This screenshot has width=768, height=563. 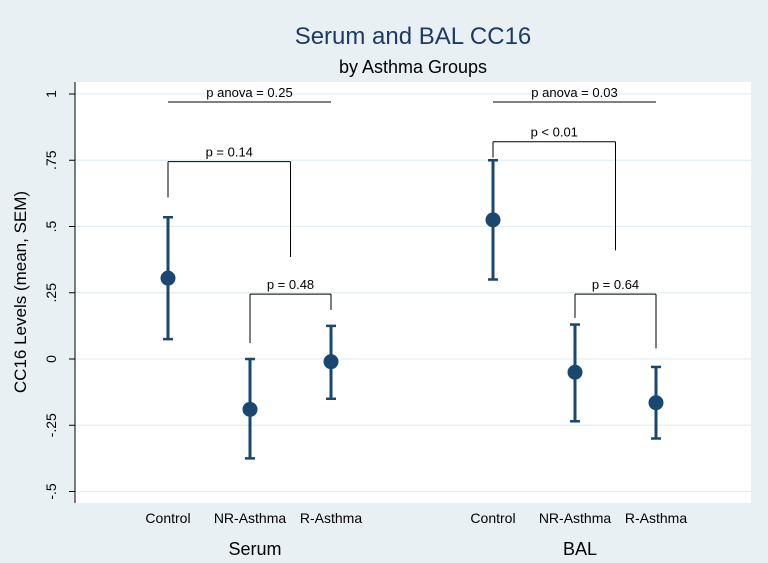 What do you see at coordinates (554, 132) in the screenshot?
I see `annotation-label: p < 0.01` at bounding box center [554, 132].